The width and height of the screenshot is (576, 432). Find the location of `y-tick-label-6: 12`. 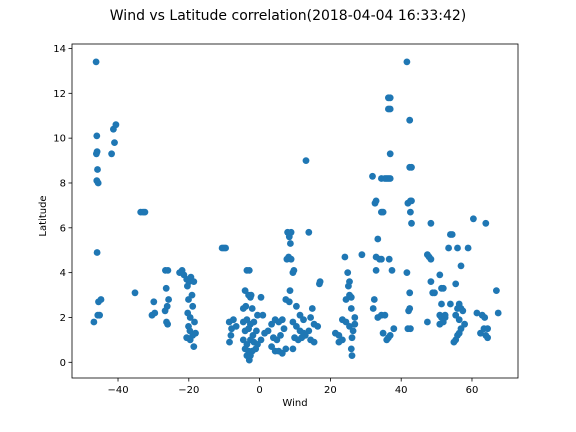

y-tick-label-6: 12 is located at coordinates (59, 94).